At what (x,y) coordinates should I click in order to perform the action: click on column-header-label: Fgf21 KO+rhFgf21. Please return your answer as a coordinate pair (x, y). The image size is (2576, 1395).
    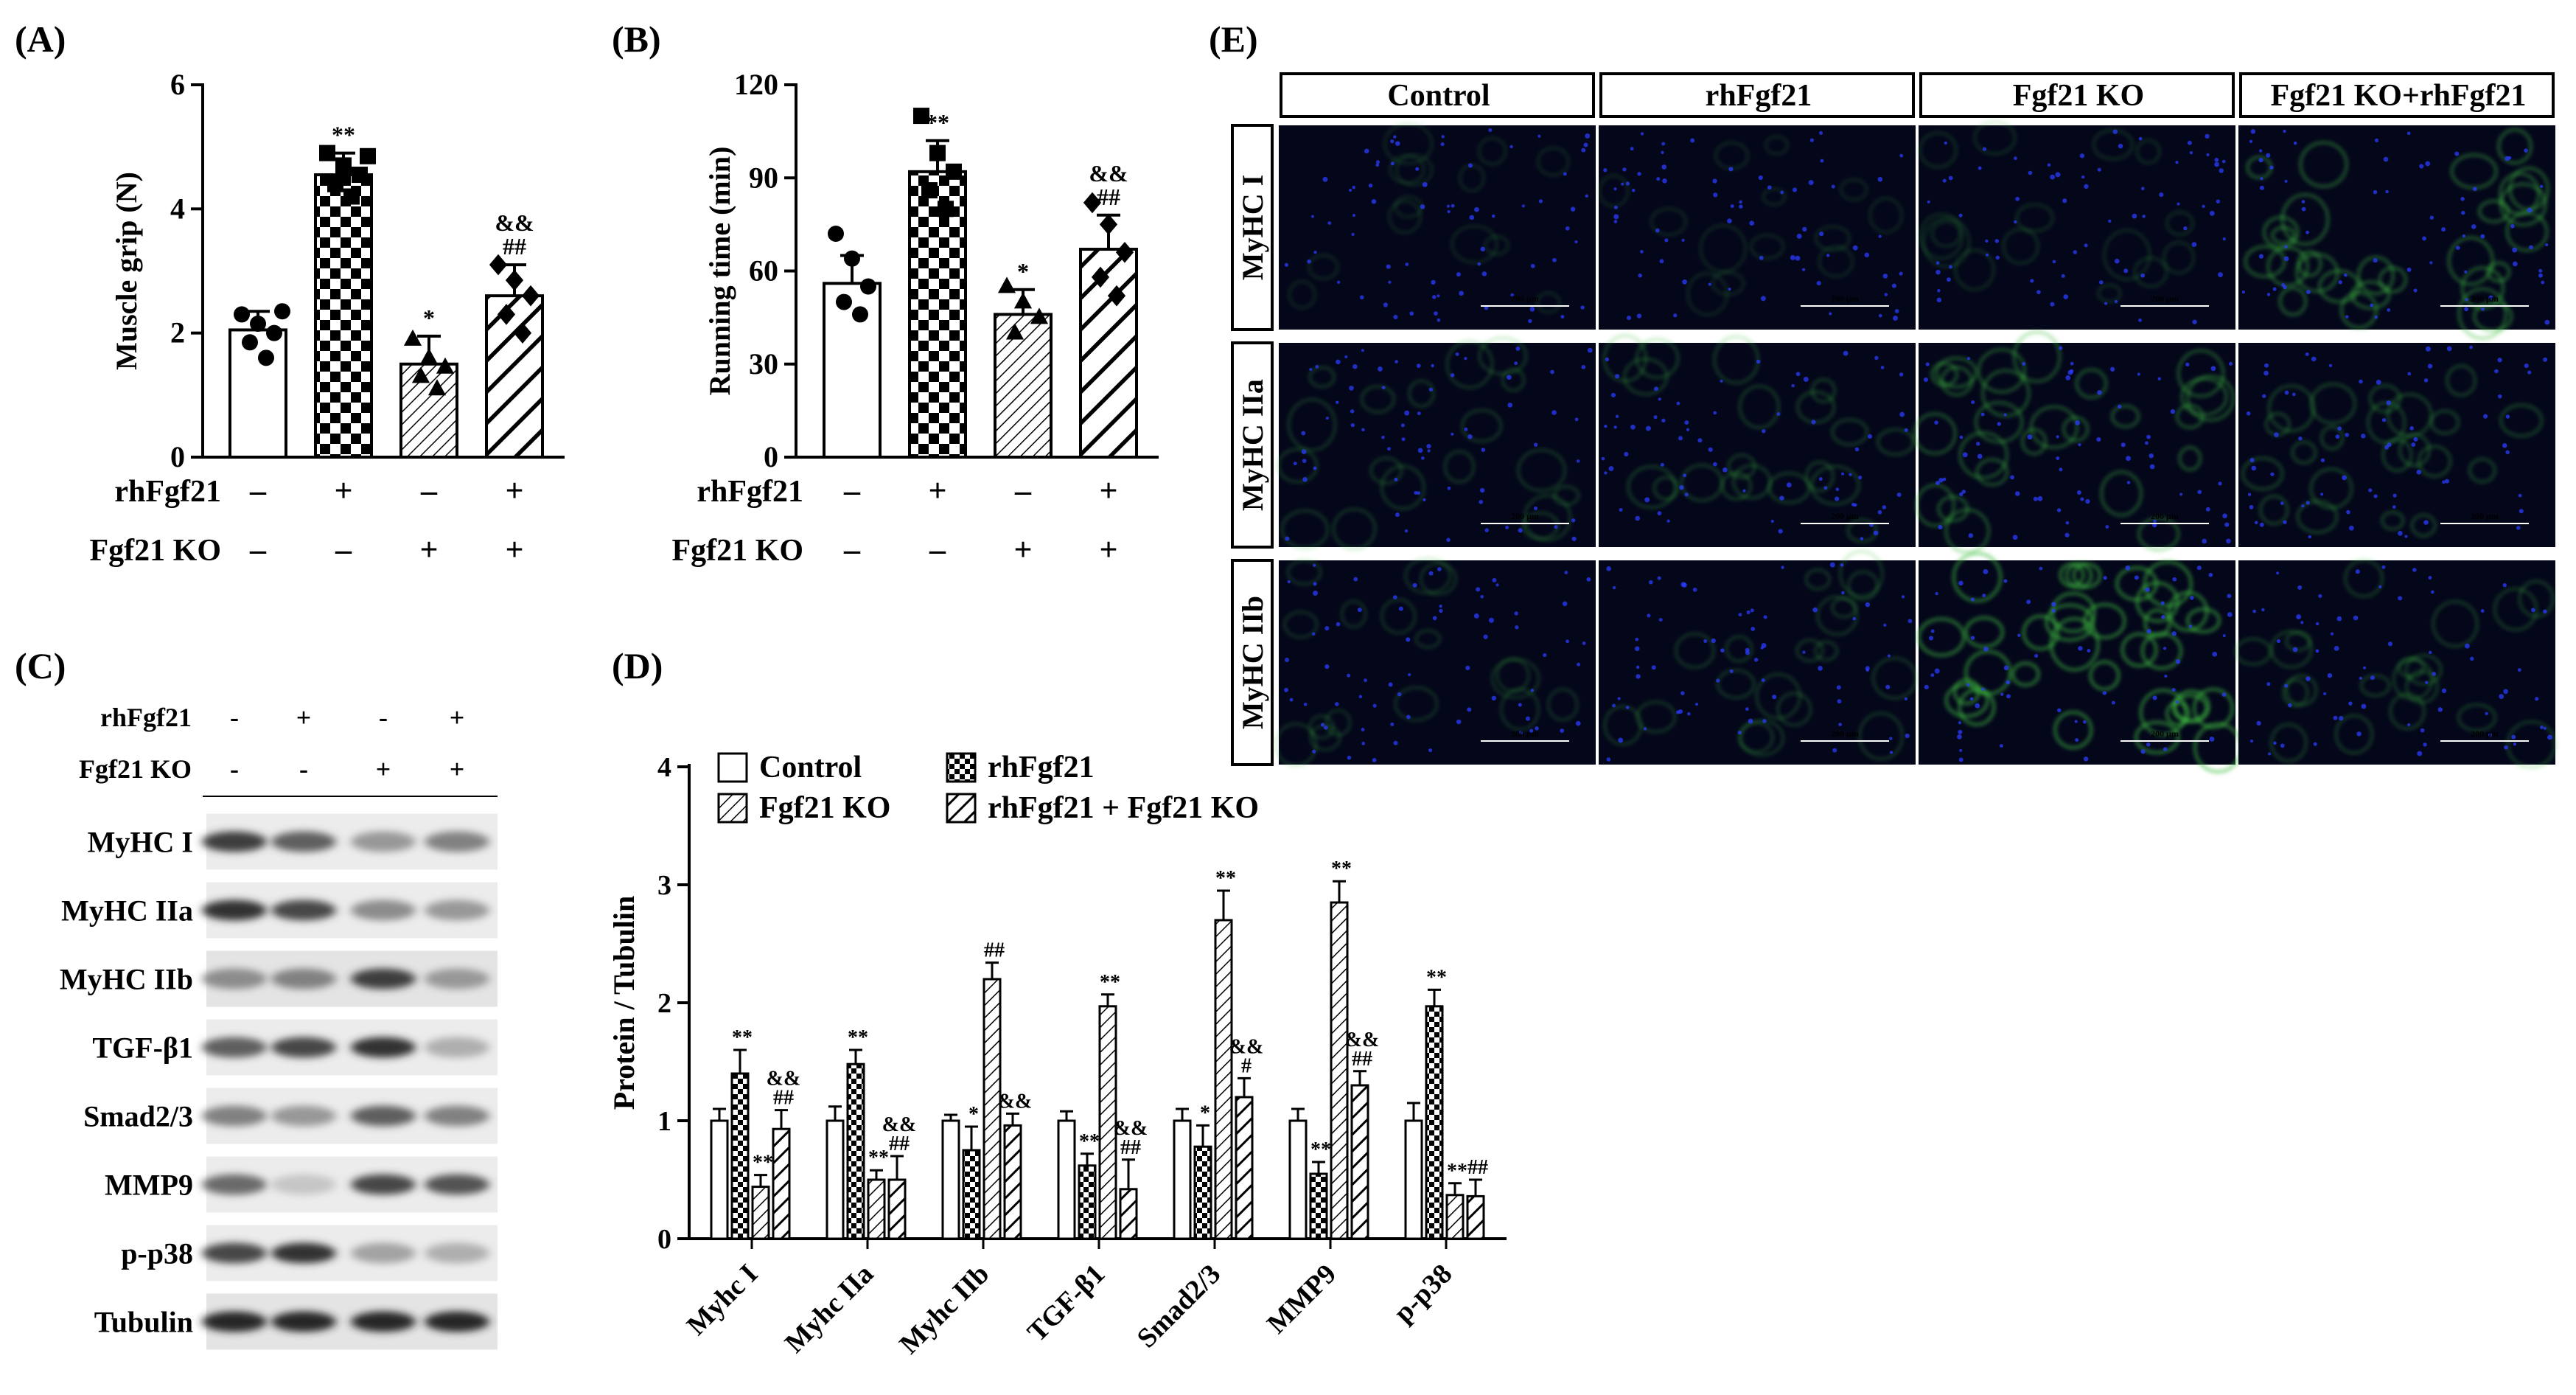
    Looking at the image, I should click on (2398, 96).